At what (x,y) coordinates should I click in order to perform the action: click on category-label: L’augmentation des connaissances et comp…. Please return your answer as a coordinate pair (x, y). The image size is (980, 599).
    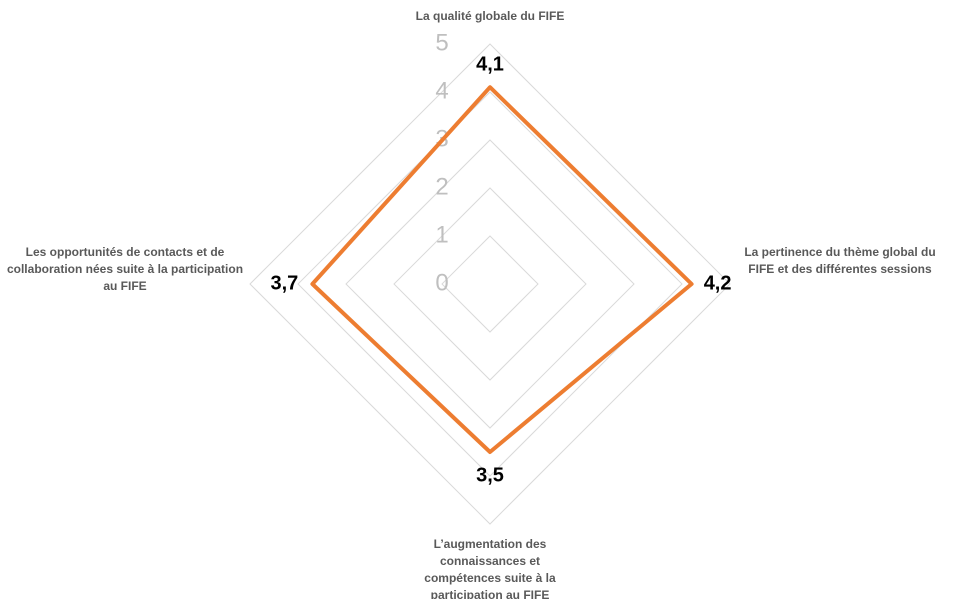
    Looking at the image, I should click on (490, 568).